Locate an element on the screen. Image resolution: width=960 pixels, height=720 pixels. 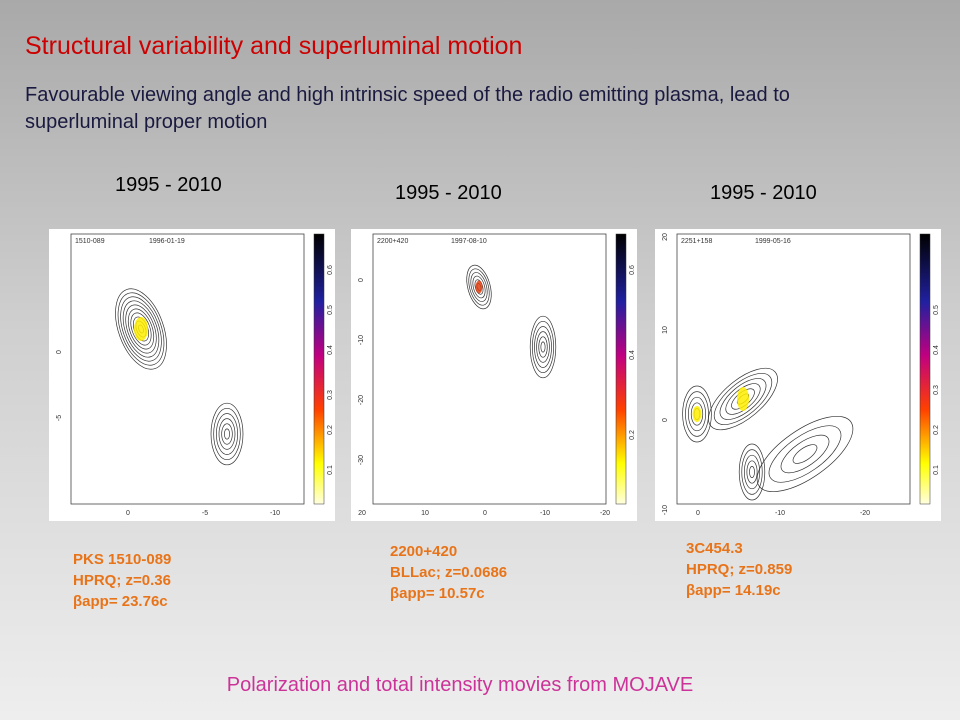
caption-line: PKS 1510-089 is located at coordinates (122, 559).